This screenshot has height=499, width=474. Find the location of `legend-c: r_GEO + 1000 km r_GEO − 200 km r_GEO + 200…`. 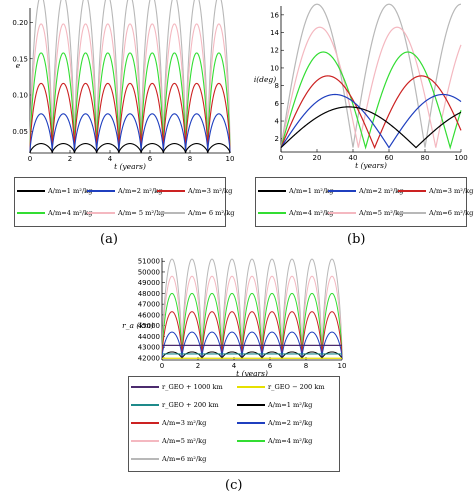

legend-c: r_GEO + 1000 km r_GEO − 200 km r_GEO + 200… is located at coordinates (234, 424).